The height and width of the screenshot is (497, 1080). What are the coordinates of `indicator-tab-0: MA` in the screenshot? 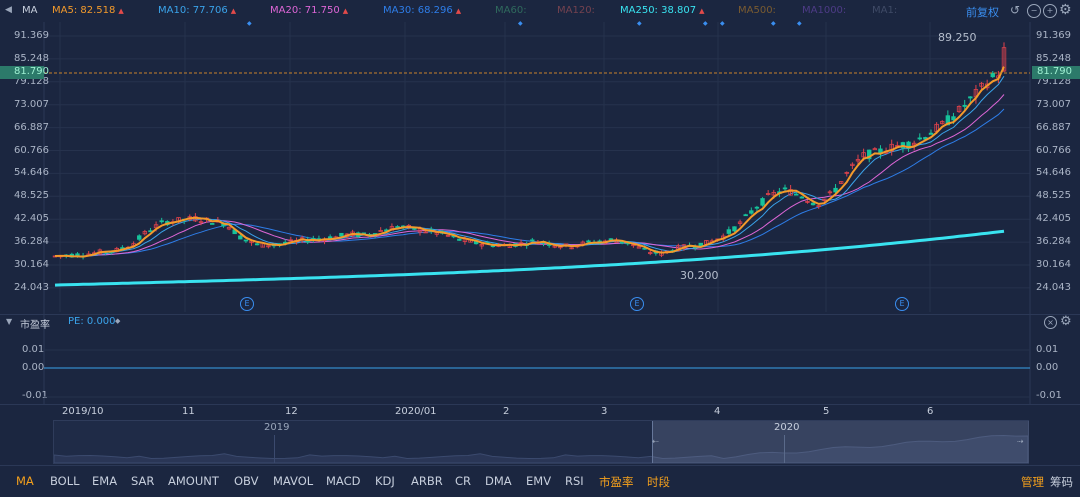 It's located at (25, 481).